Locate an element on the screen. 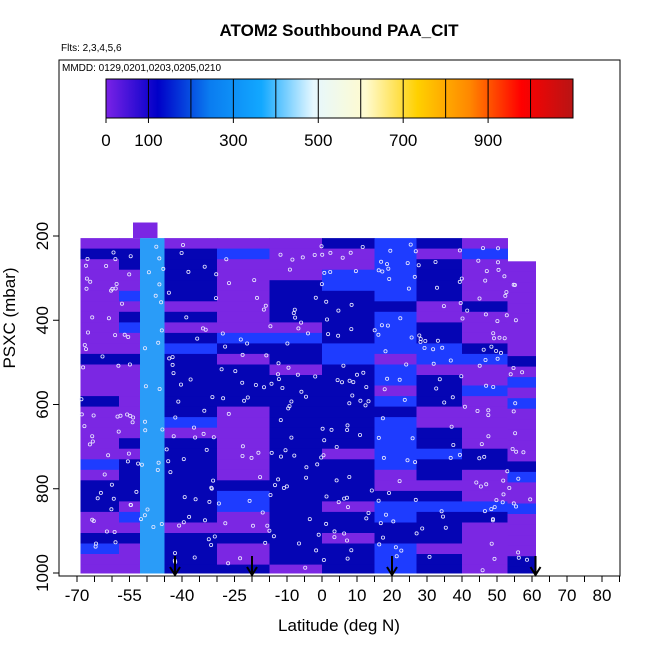 This screenshot has width=650, height=655. x-tick-label: -25 is located at coordinates (234, 595).